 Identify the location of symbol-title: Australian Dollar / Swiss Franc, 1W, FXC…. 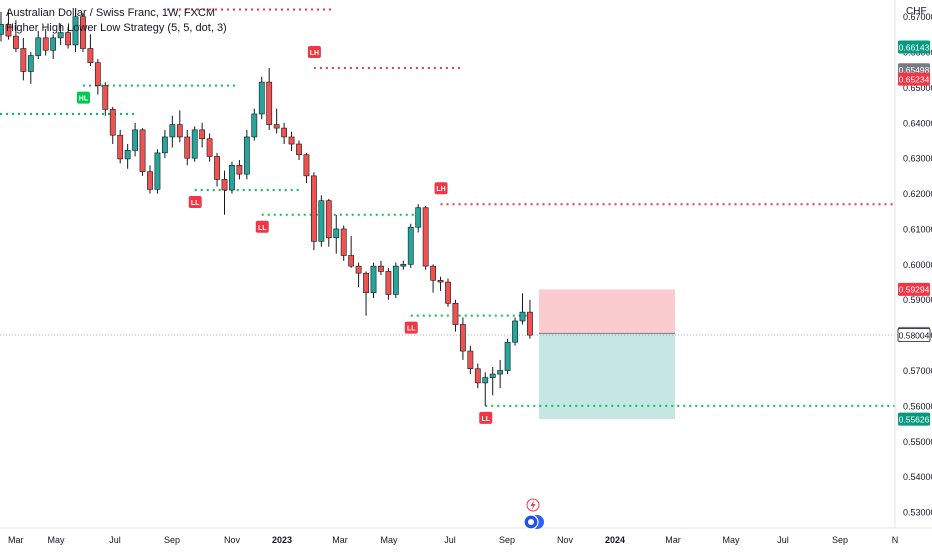
(111, 13).